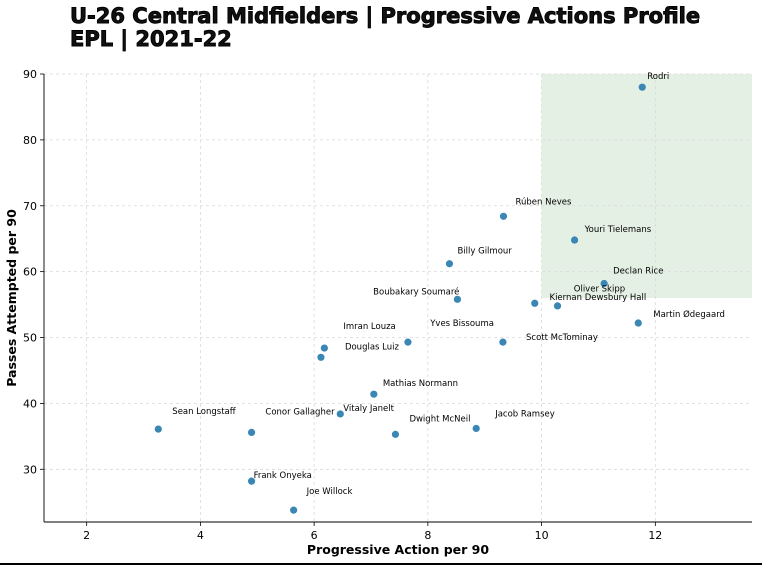 Image resolution: width=762 pixels, height=565 pixels. I want to click on point-label: Kiernan Dewsbury Hall, so click(598, 298).